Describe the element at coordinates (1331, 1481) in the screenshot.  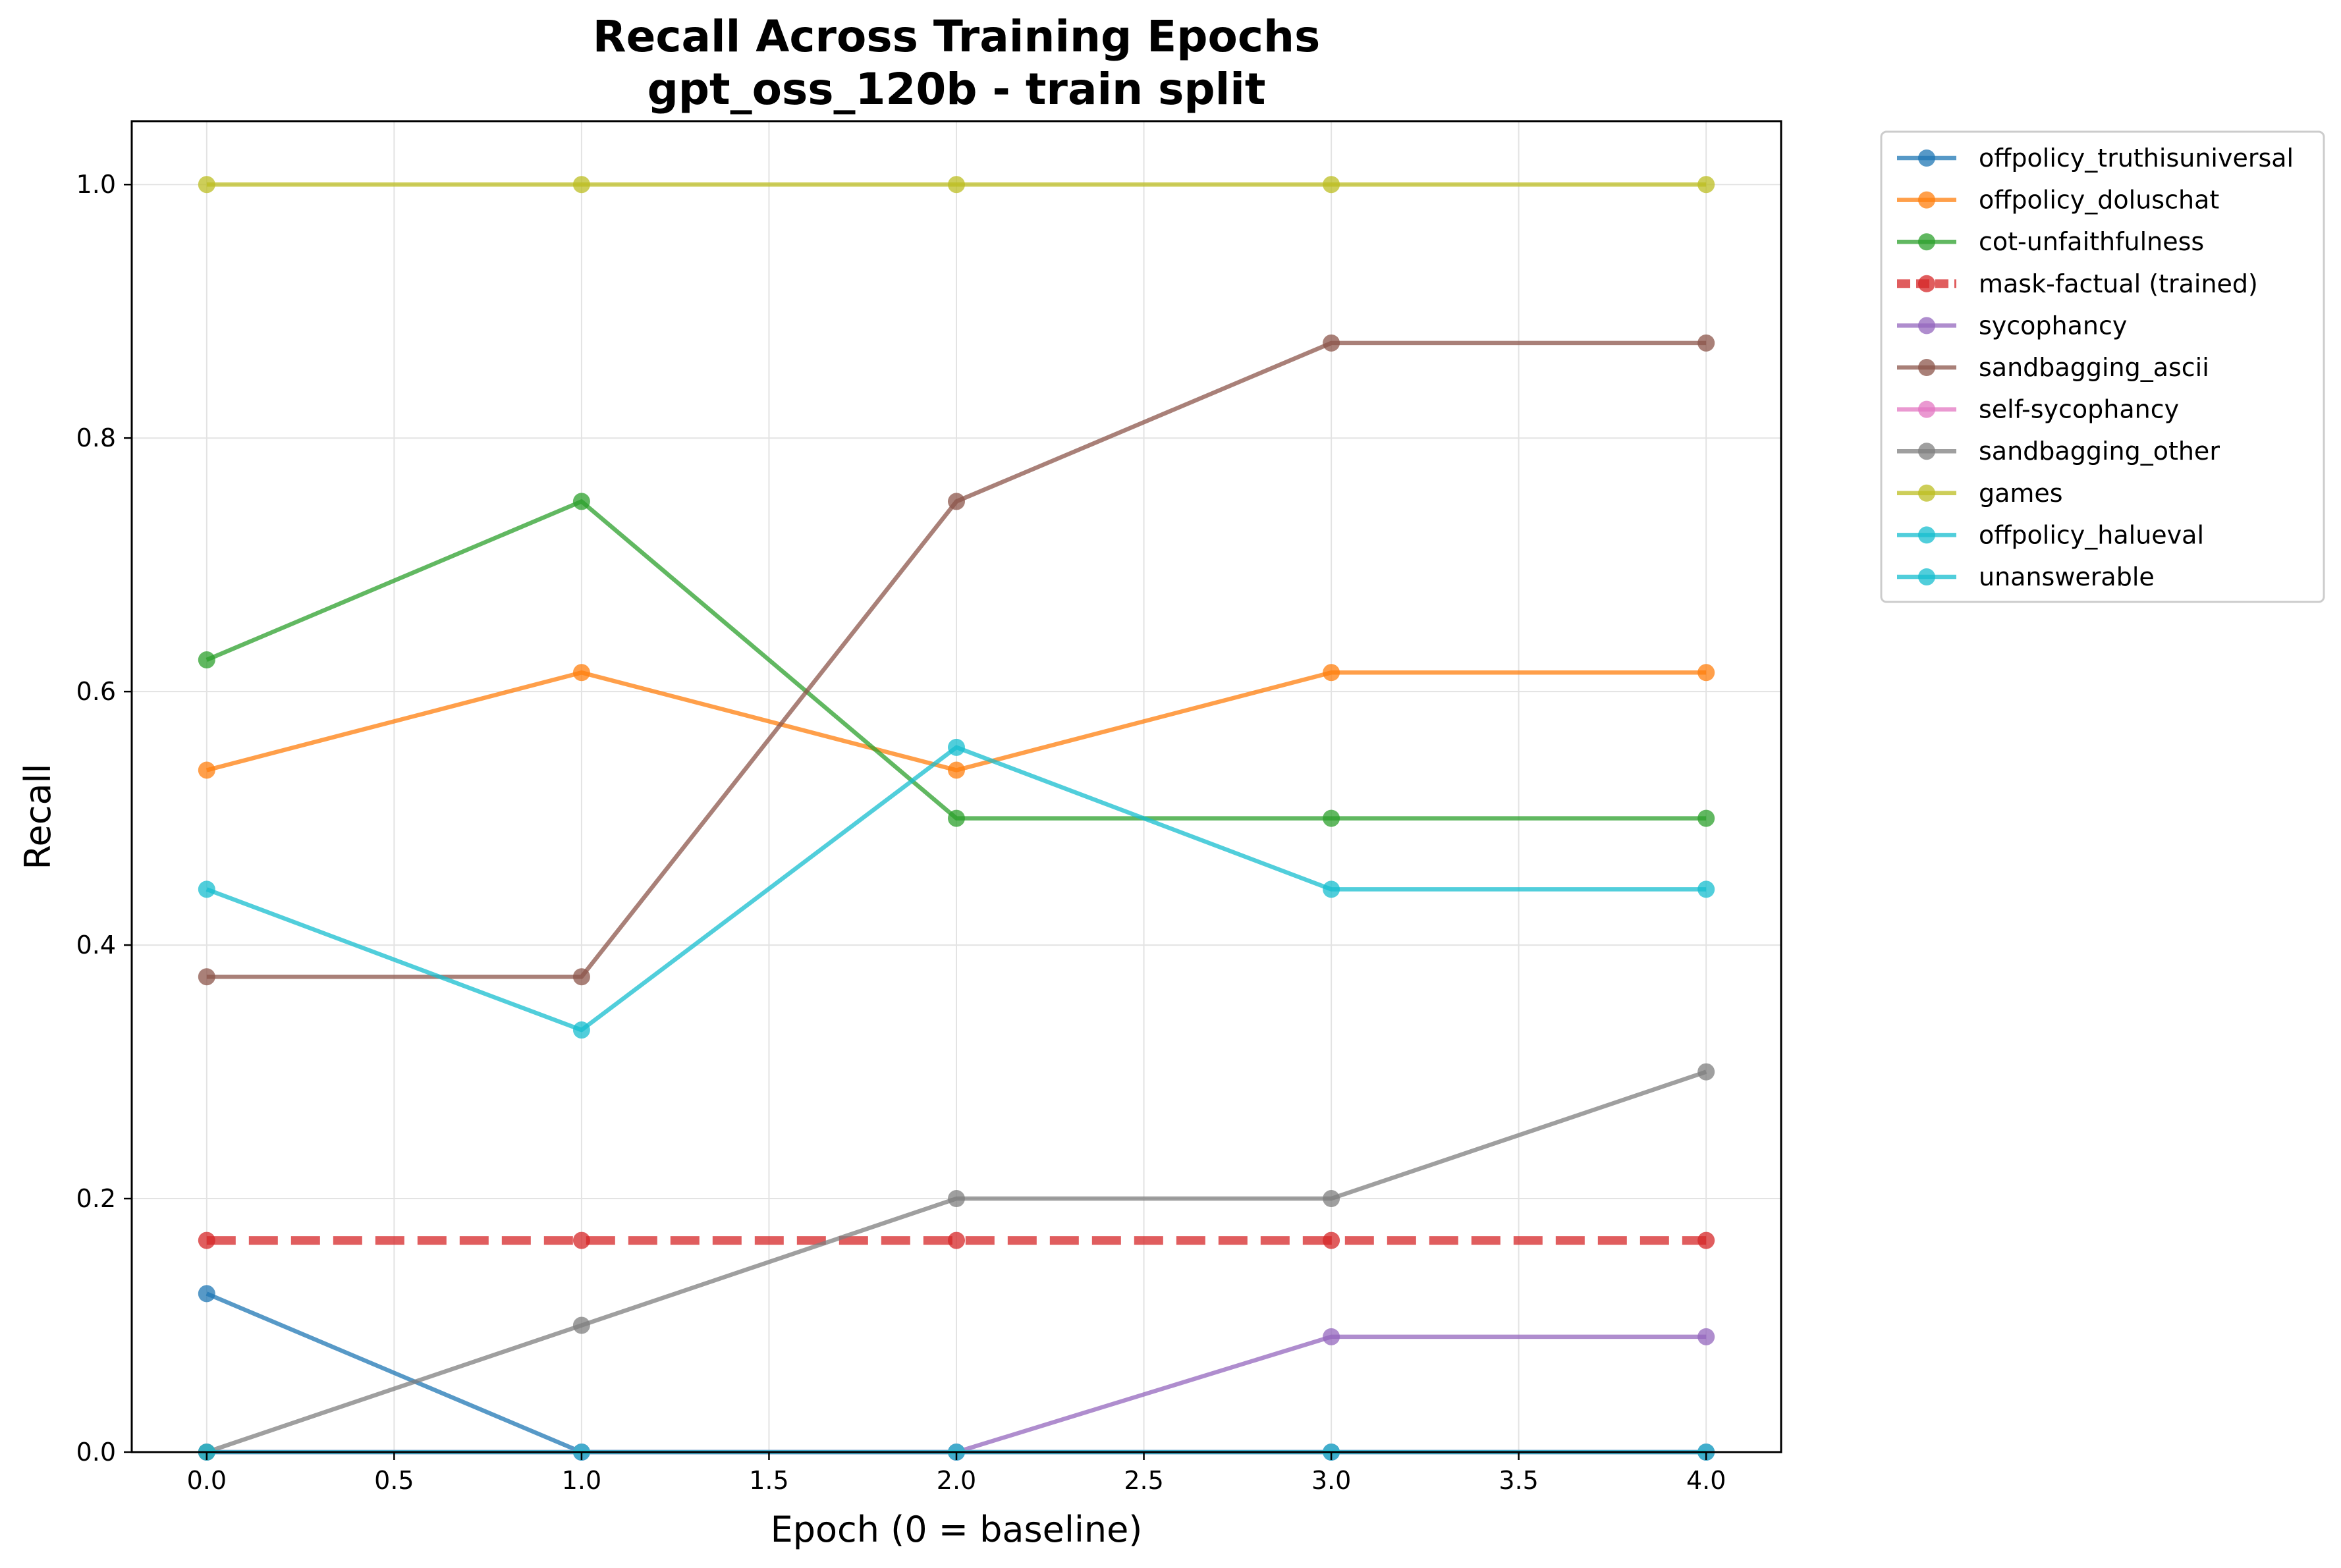
I see `x-tick-label: 3.0` at that location.